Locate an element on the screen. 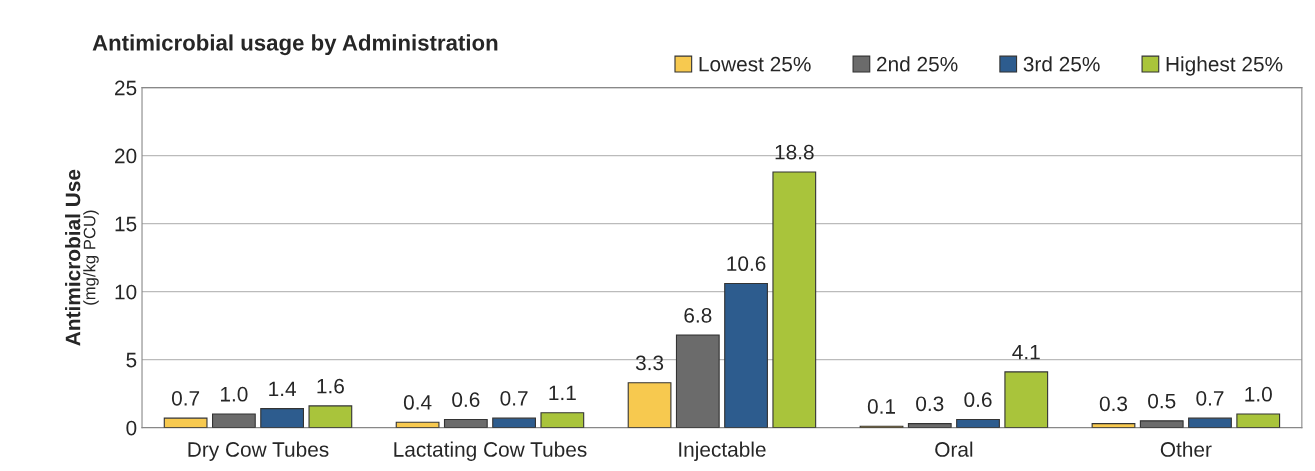  data-label: 4.1 is located at coordinates (1026, 352).